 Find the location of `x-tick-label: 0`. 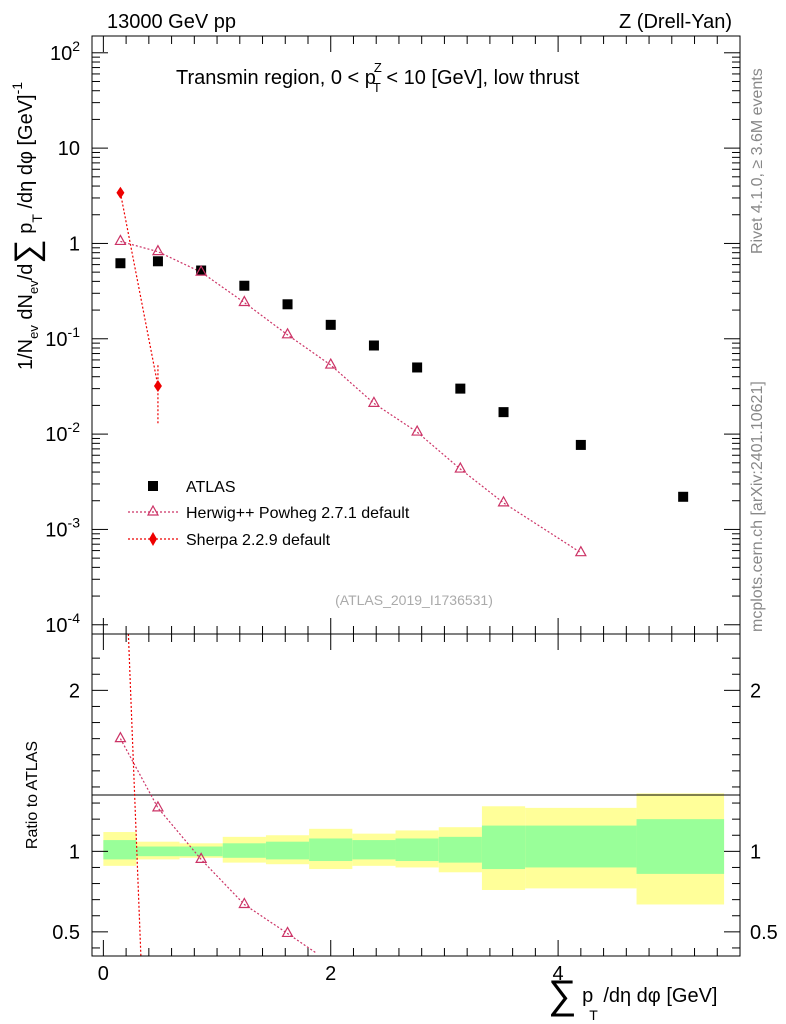

x-tick-label: 0 is located at coordinates (103, 974).